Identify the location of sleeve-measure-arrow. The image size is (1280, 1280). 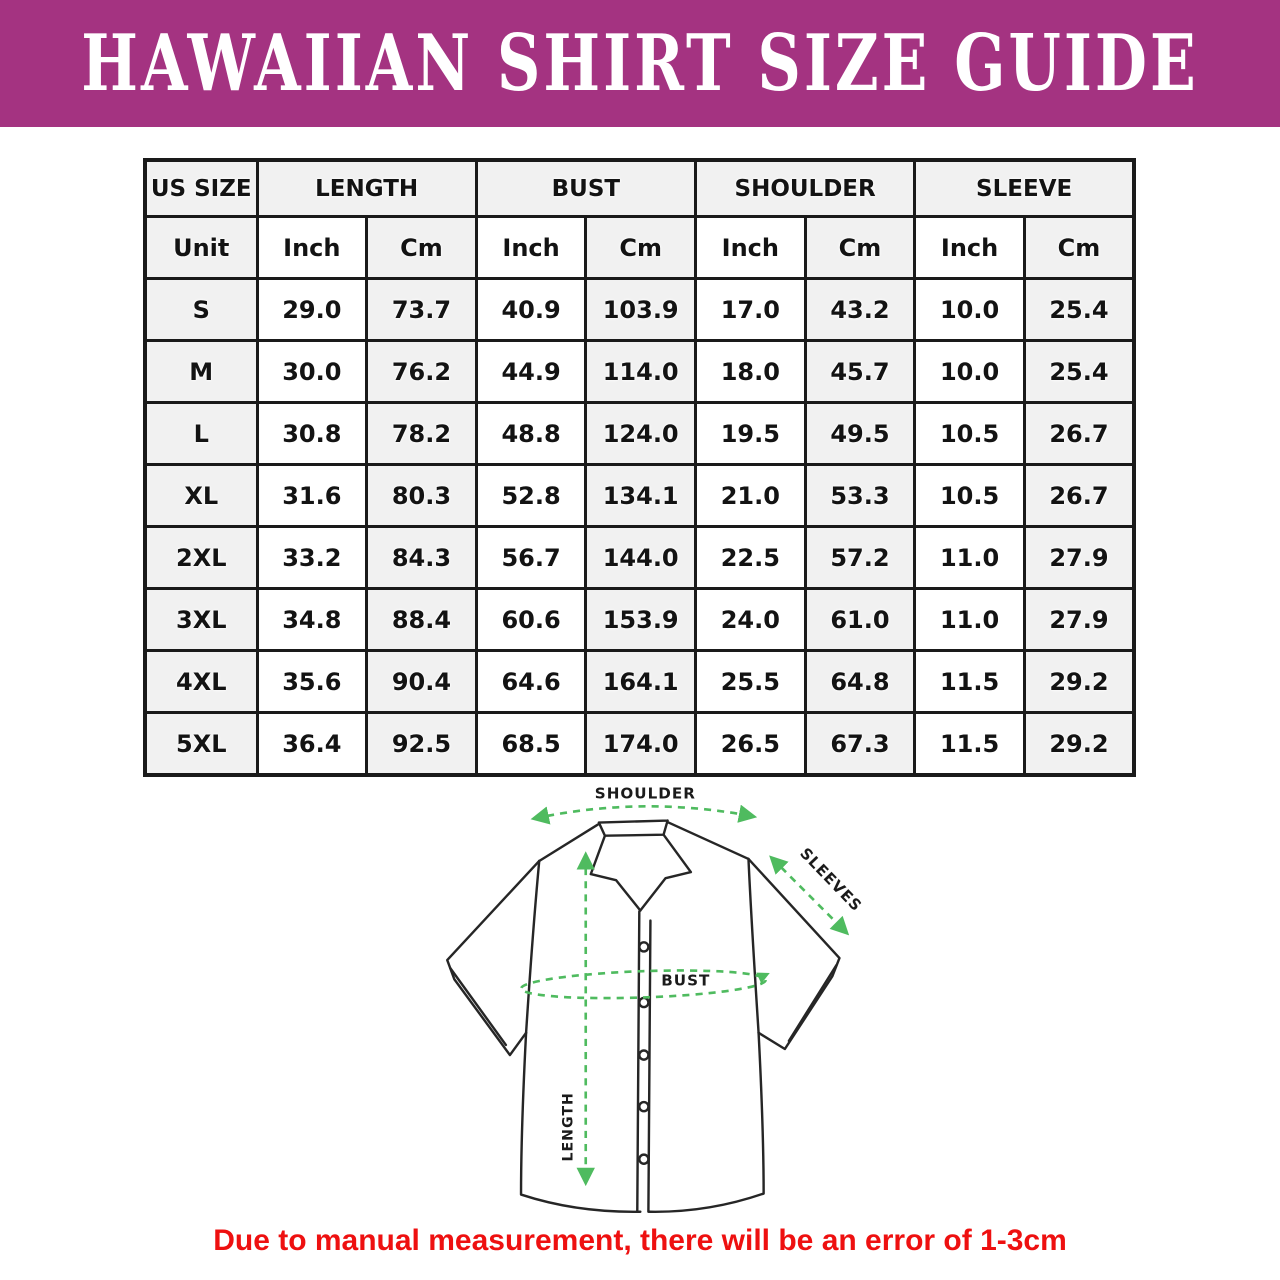
(809, 895).